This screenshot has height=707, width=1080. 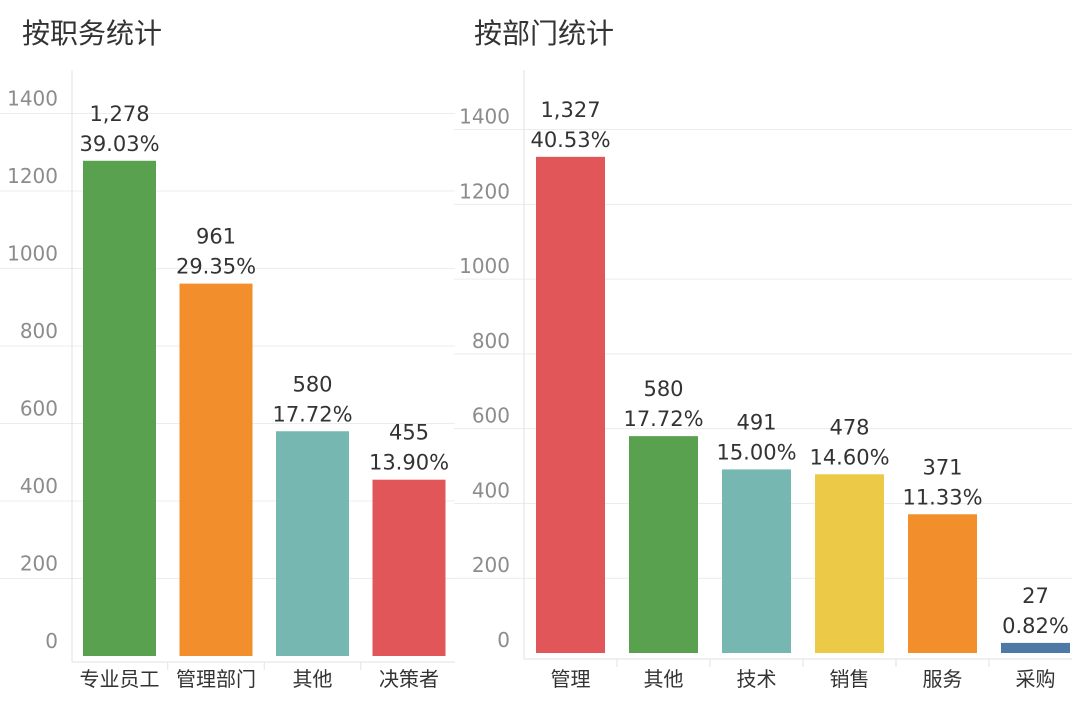 What do you see at coordinates (484, 117) in the screenshot?
I see `department-y-tick-label: 1400` at bounding box center [484, 117].